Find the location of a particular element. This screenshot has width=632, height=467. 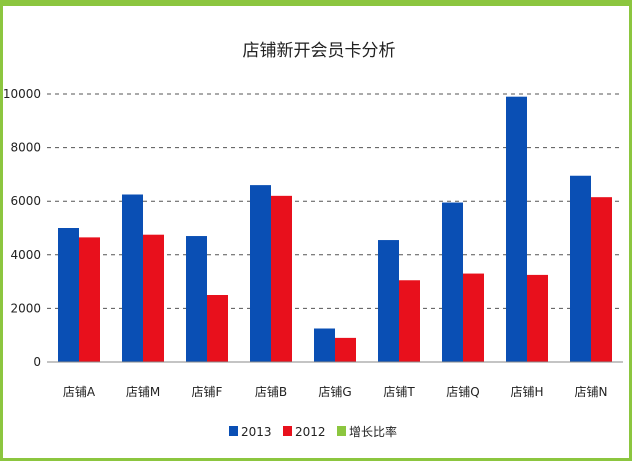

y-tick-label: 4000 is located at coordinates (25, 255).